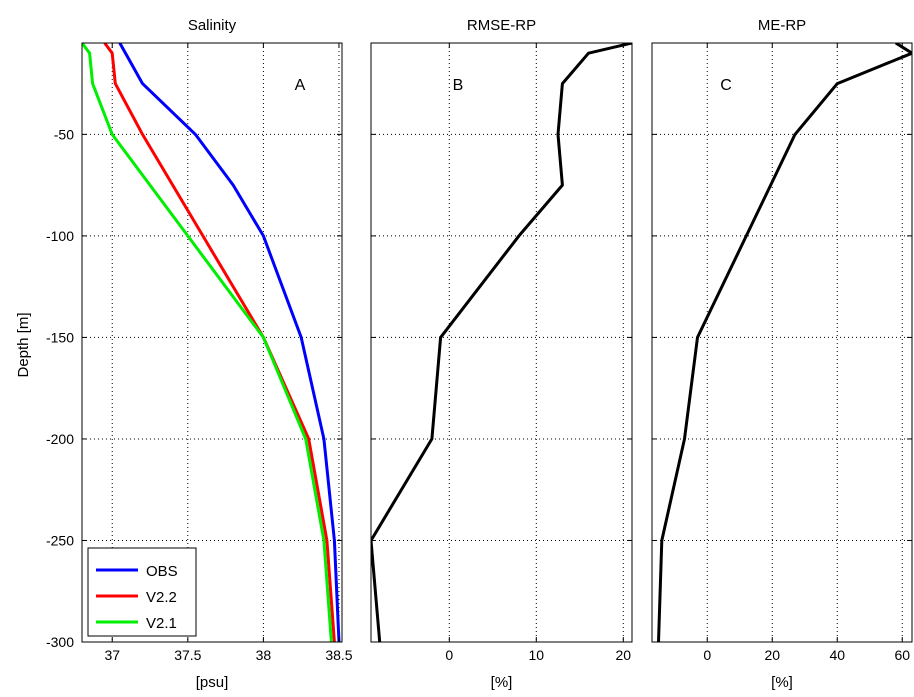  Describe the element at coordinates (458, 85) in the screenshot. I see `panel-letter: B` at that location.